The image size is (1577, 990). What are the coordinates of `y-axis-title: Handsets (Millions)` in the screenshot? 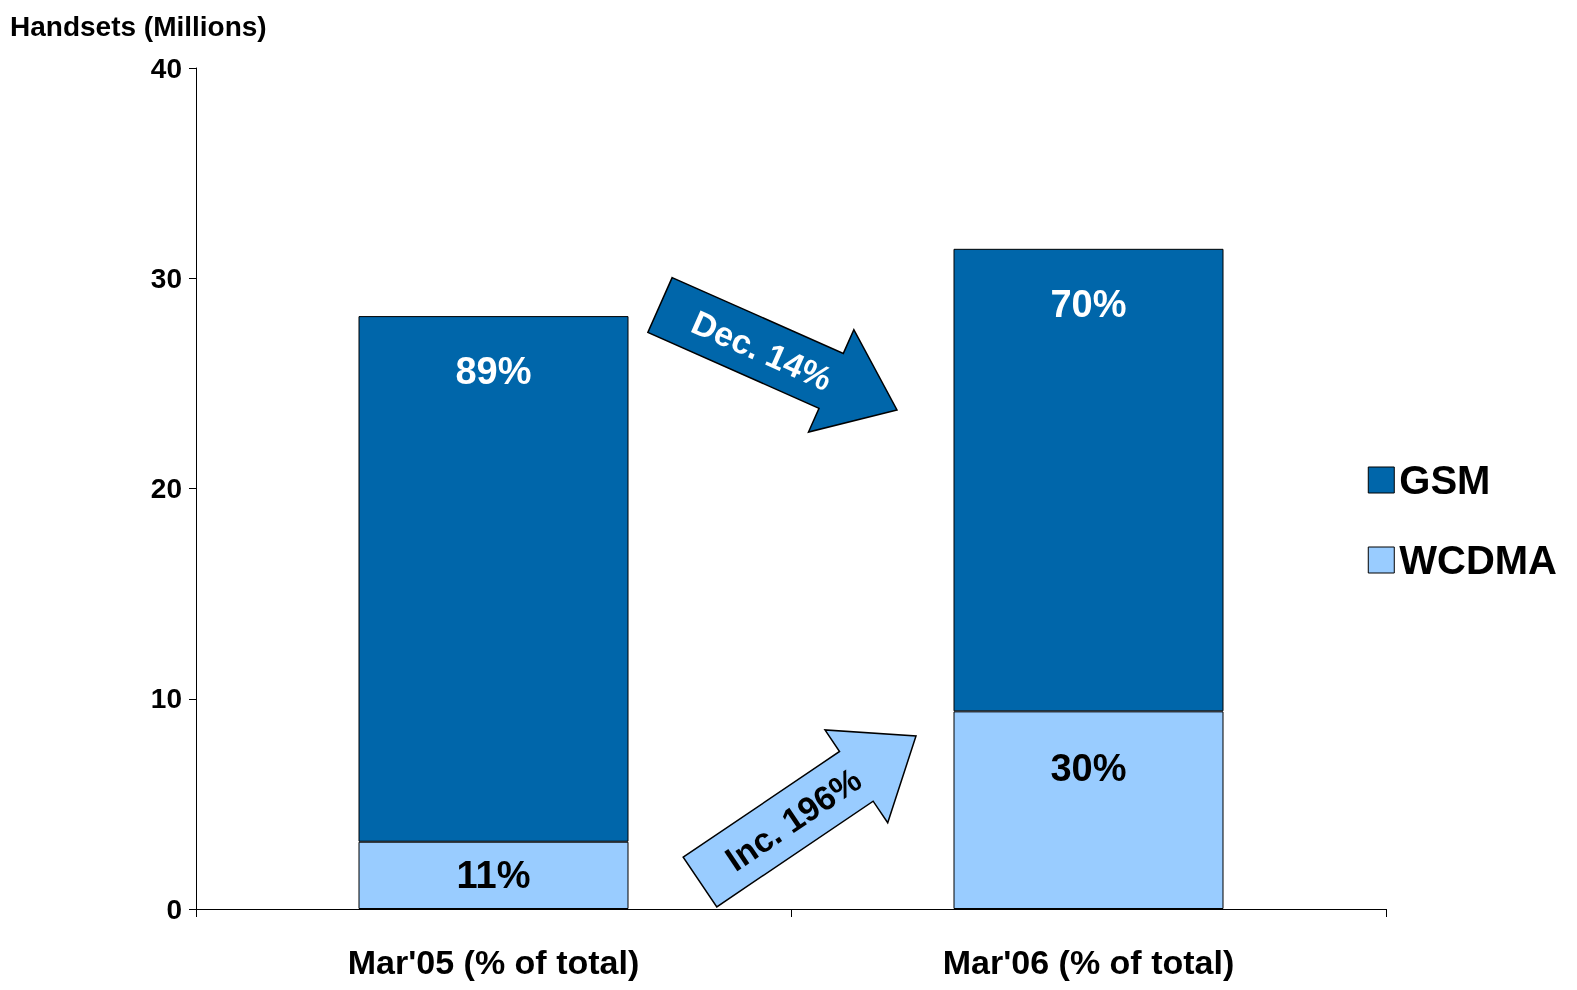 It's located at (138, 26).